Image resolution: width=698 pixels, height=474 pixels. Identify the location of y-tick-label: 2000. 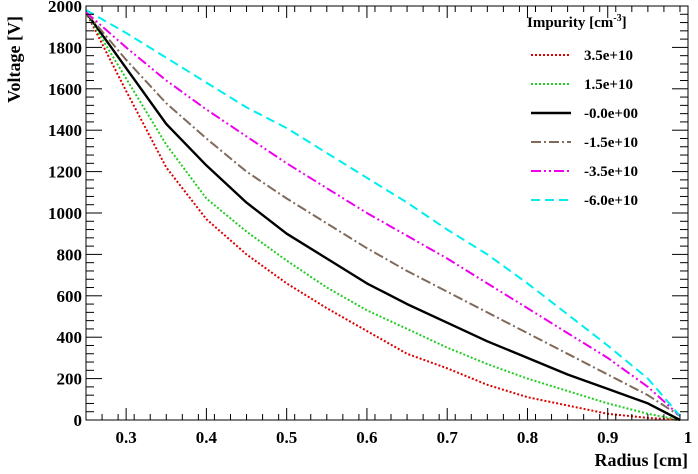
(65, 8).